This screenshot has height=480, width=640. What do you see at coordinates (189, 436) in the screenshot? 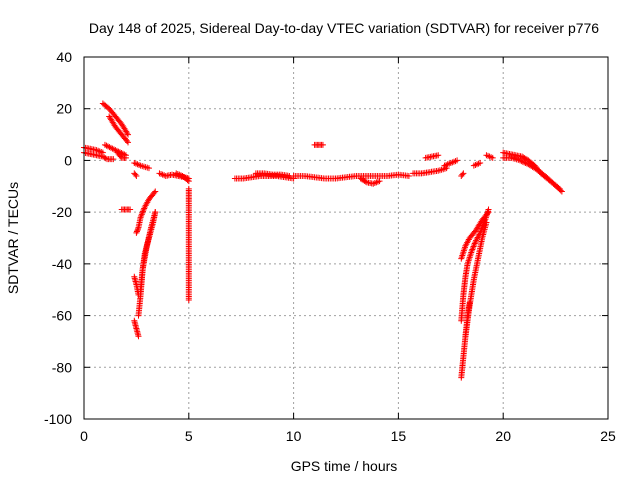
I see `x-tick-label: 5` at bounding box center [189, 436].